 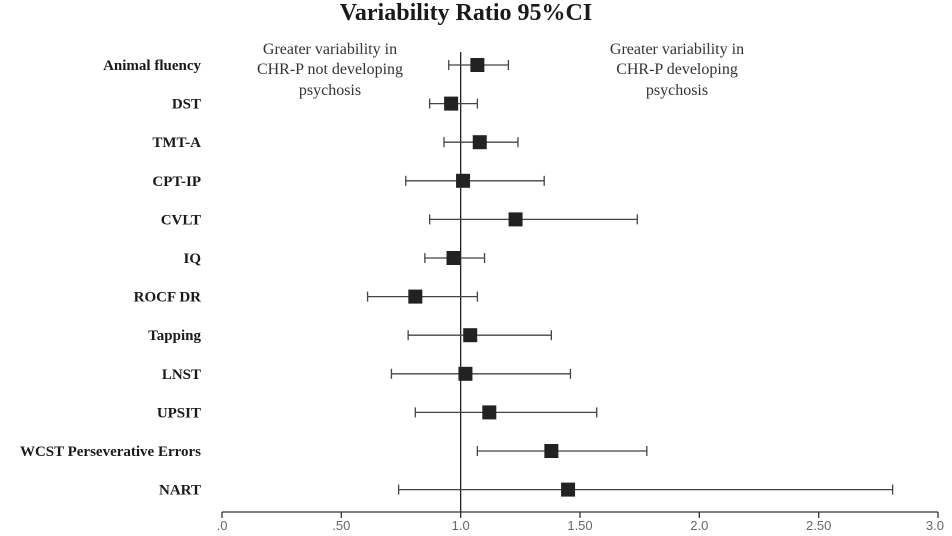 What do you see at coordinates (179, 413) in the screenshot?
I see `row-label: UPSIT` at bounding box center [179, 413].